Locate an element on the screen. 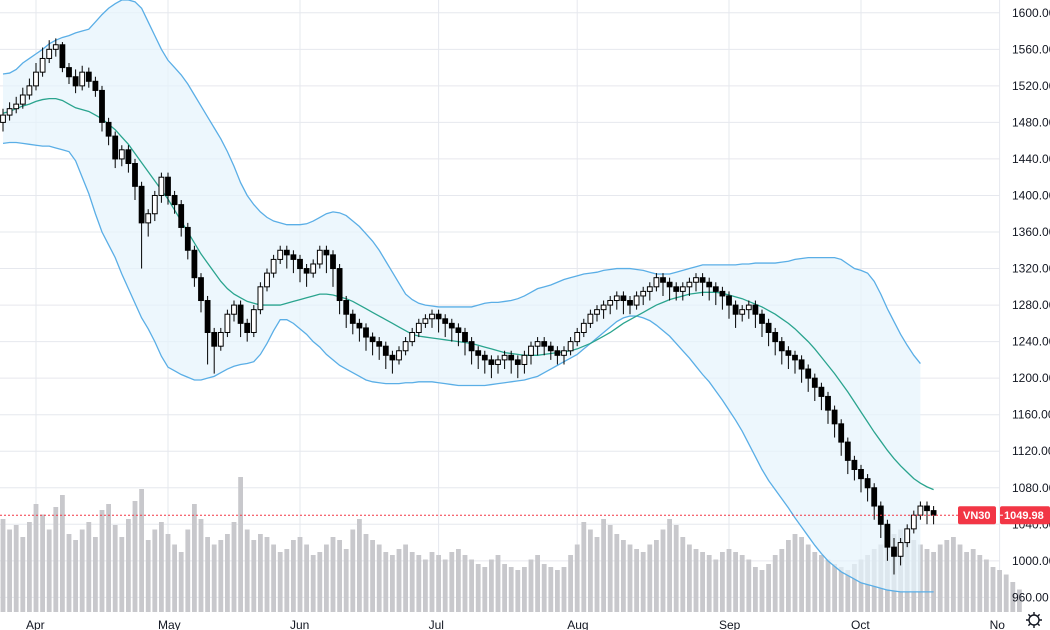  price-tick-label: 1000.00 is located at coordinates (1031, 561).